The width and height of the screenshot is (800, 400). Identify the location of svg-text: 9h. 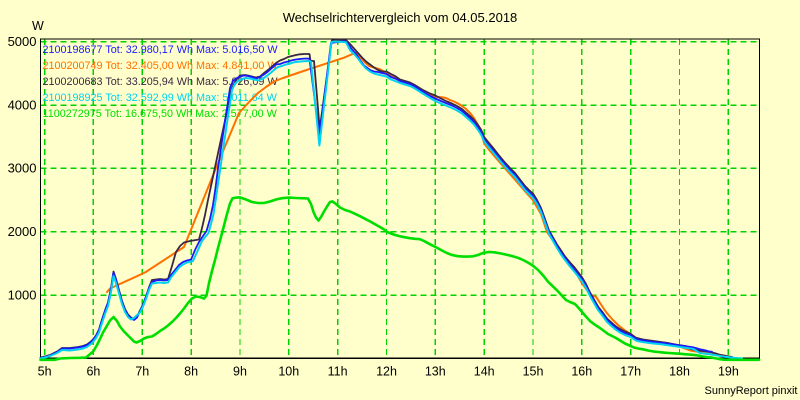
(240, 372).